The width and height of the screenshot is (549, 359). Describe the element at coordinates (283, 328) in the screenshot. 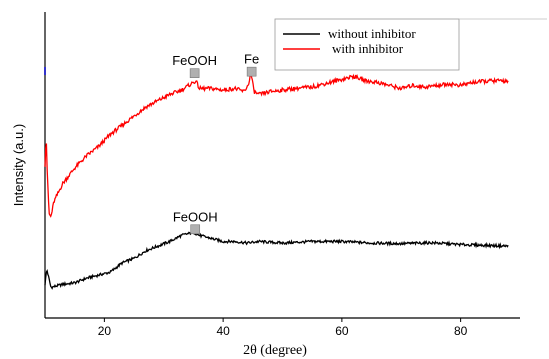

I see `x-ticks: 20 40 60 80` at that location.